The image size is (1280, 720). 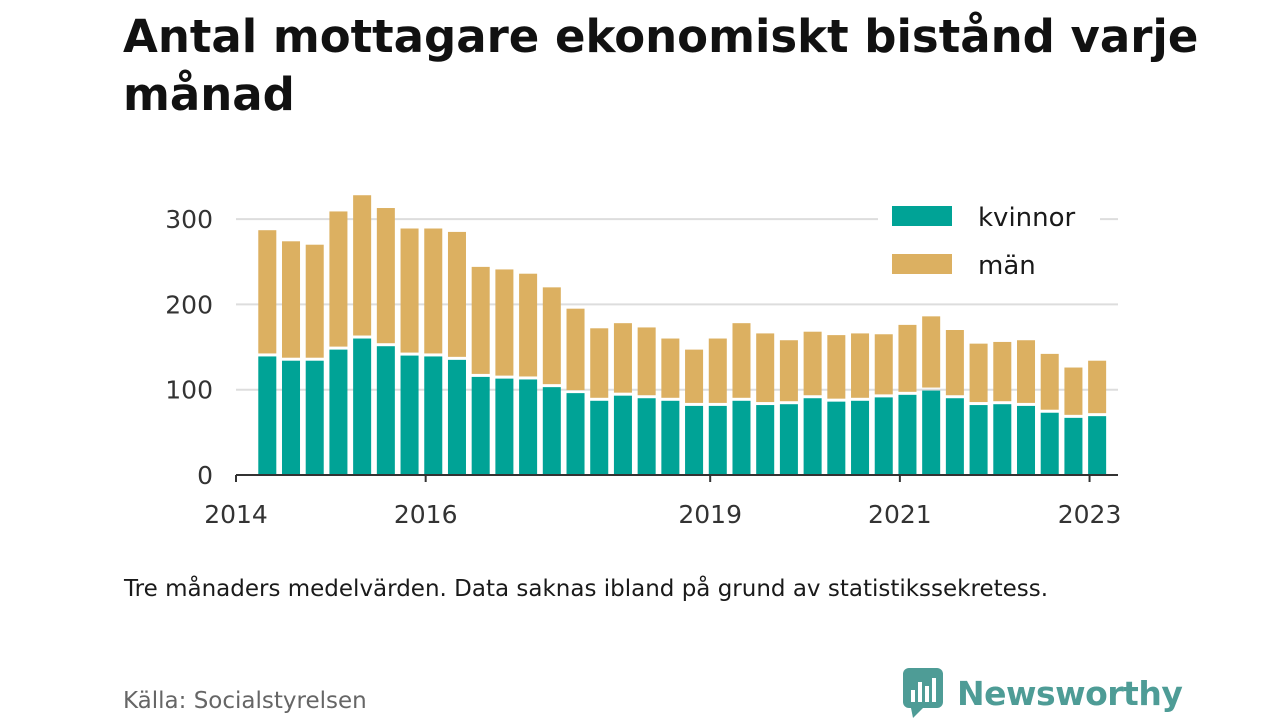 I want to click on legend-label-kvinnor: kvinnor, so click(x=1027, y=218).